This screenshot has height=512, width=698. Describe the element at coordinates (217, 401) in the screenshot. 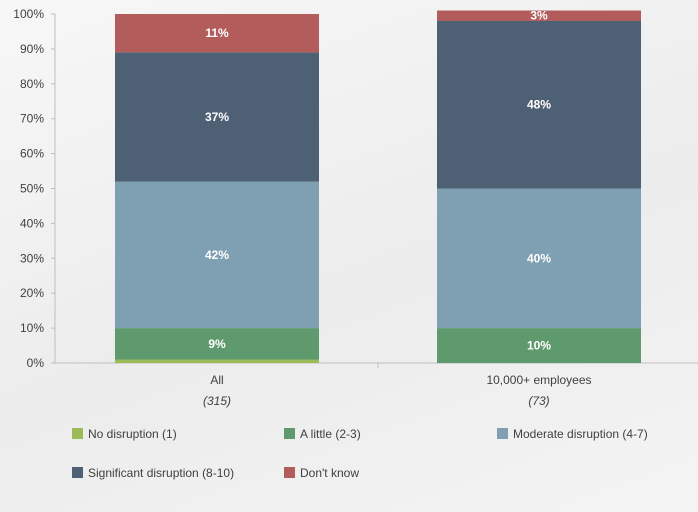

I see `x-category-count: (315)` at that location.